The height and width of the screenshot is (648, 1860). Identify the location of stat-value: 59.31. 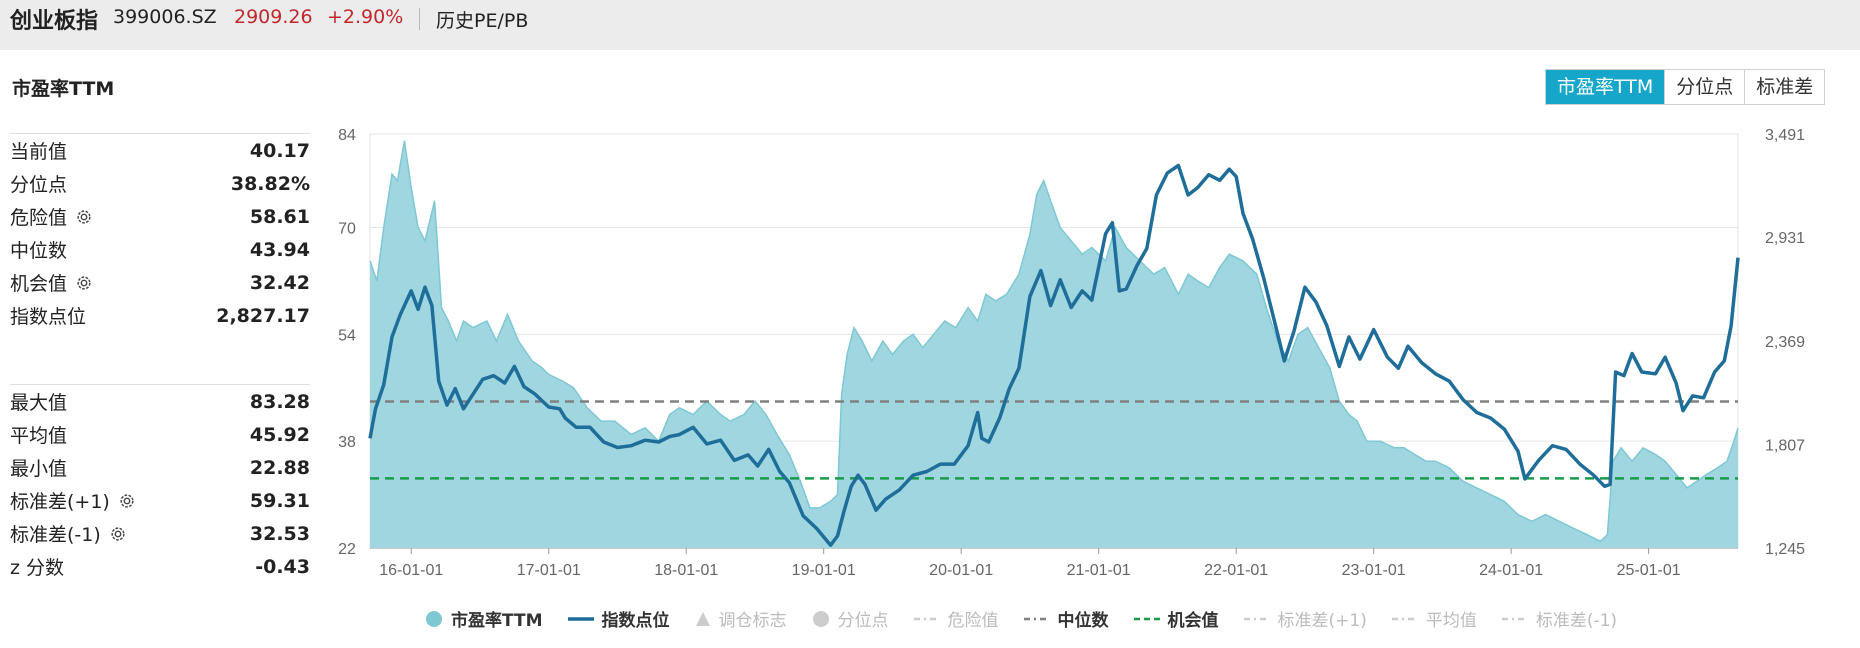
(279, 500).